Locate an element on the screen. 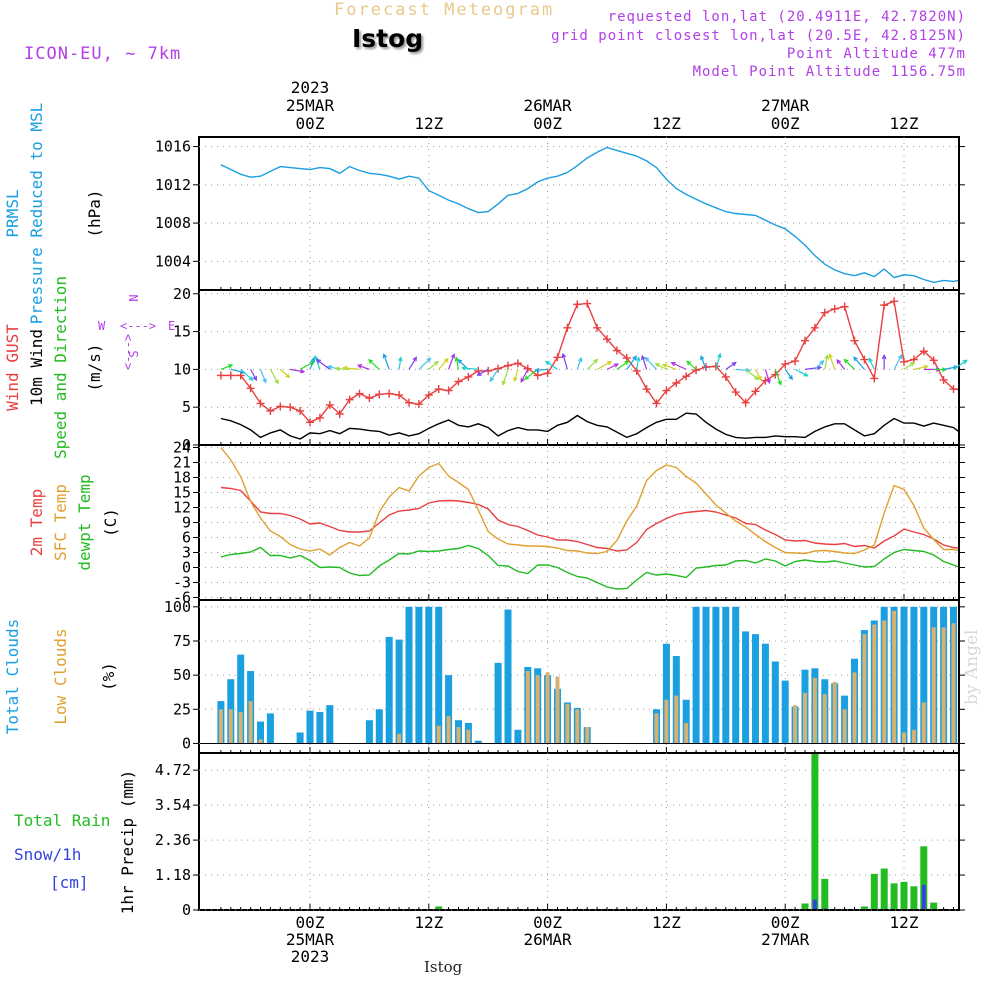  x-tick-label-top: 26MAR is located at coordinates (548, 105).